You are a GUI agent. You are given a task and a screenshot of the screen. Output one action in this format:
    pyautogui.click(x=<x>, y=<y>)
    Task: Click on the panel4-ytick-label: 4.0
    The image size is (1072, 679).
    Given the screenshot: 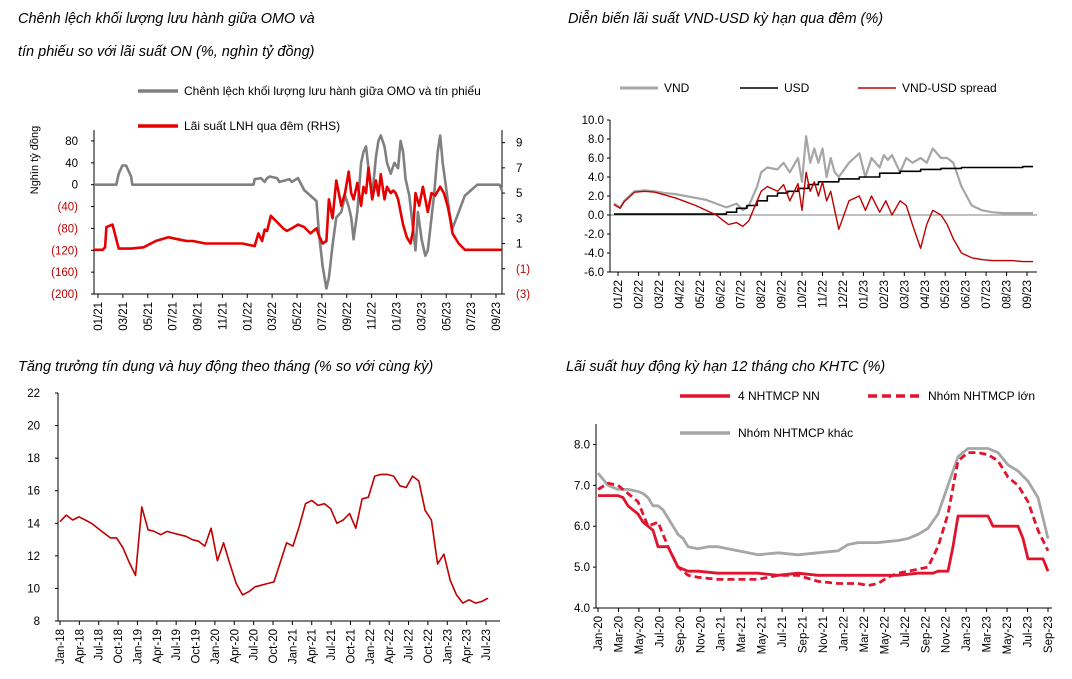 What is the action you would take?
    pyautogui.click(x=582, y=609)
    